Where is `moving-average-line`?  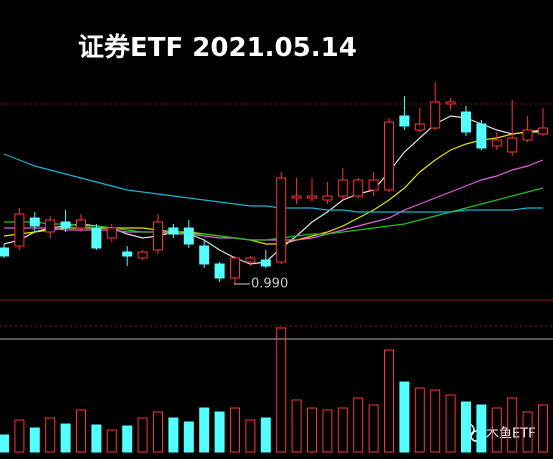 moving-average-line is located at coordinates (273, 183).